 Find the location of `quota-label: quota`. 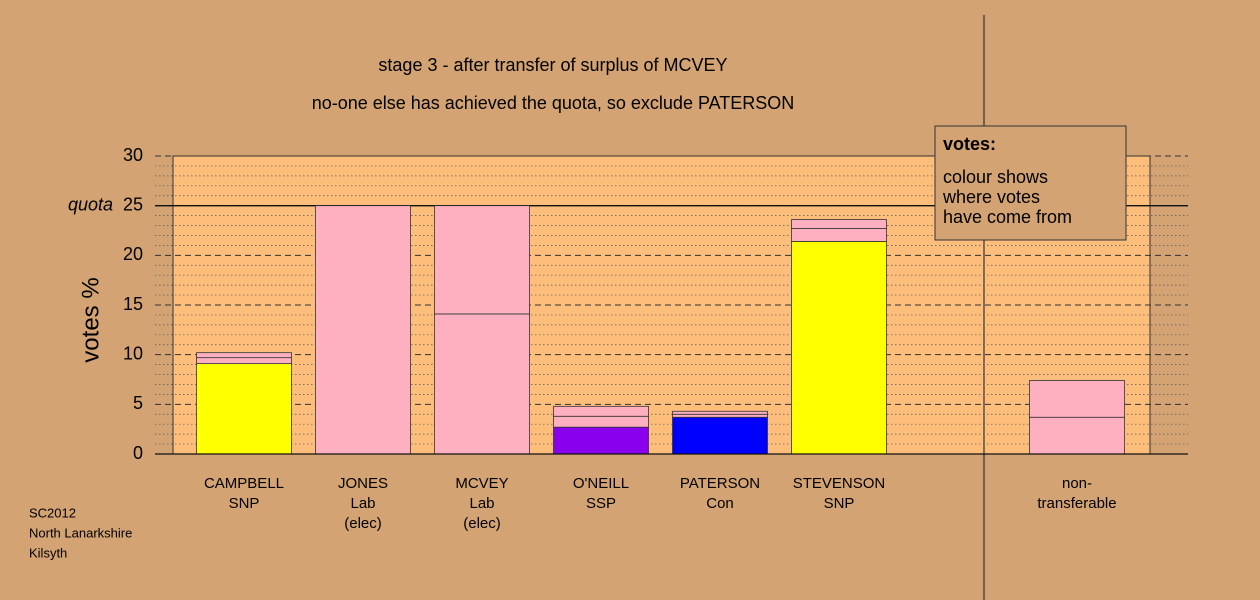

quota-label: quota is located at coordinates (90, 204).